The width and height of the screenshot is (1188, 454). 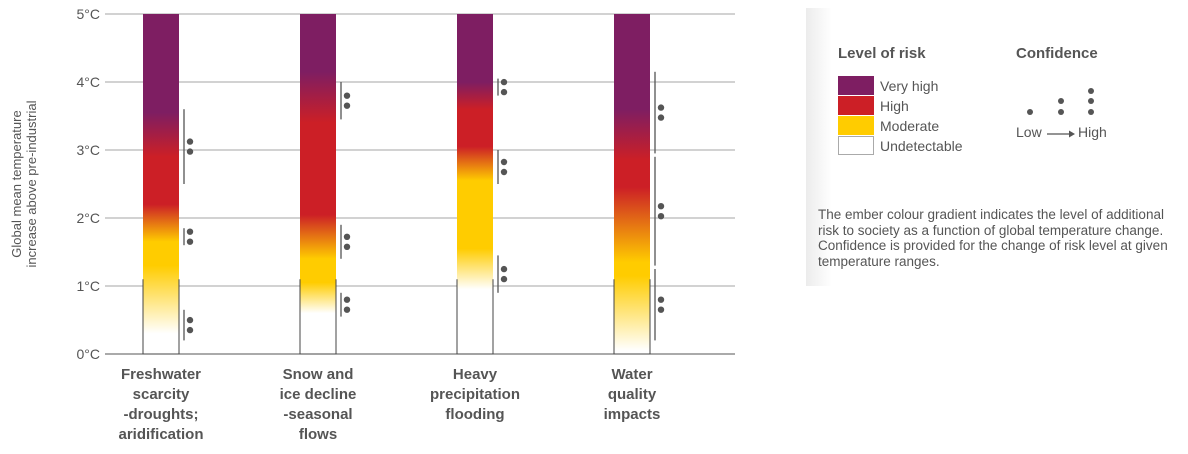 What do you see at coordinates (89, 82) in the screenshot?
I see `y-tick-label: 4°C` at bounding box center [89, 82].